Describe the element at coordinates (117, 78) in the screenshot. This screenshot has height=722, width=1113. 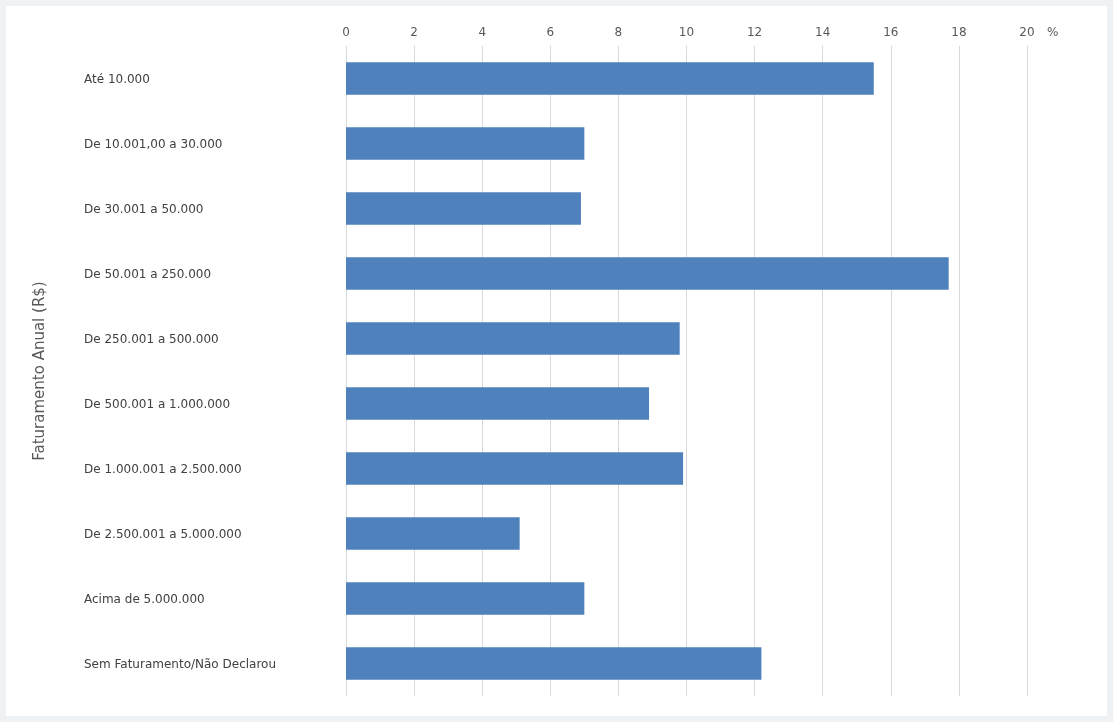
I see `y-tick-label: Até 10.000` at that location.